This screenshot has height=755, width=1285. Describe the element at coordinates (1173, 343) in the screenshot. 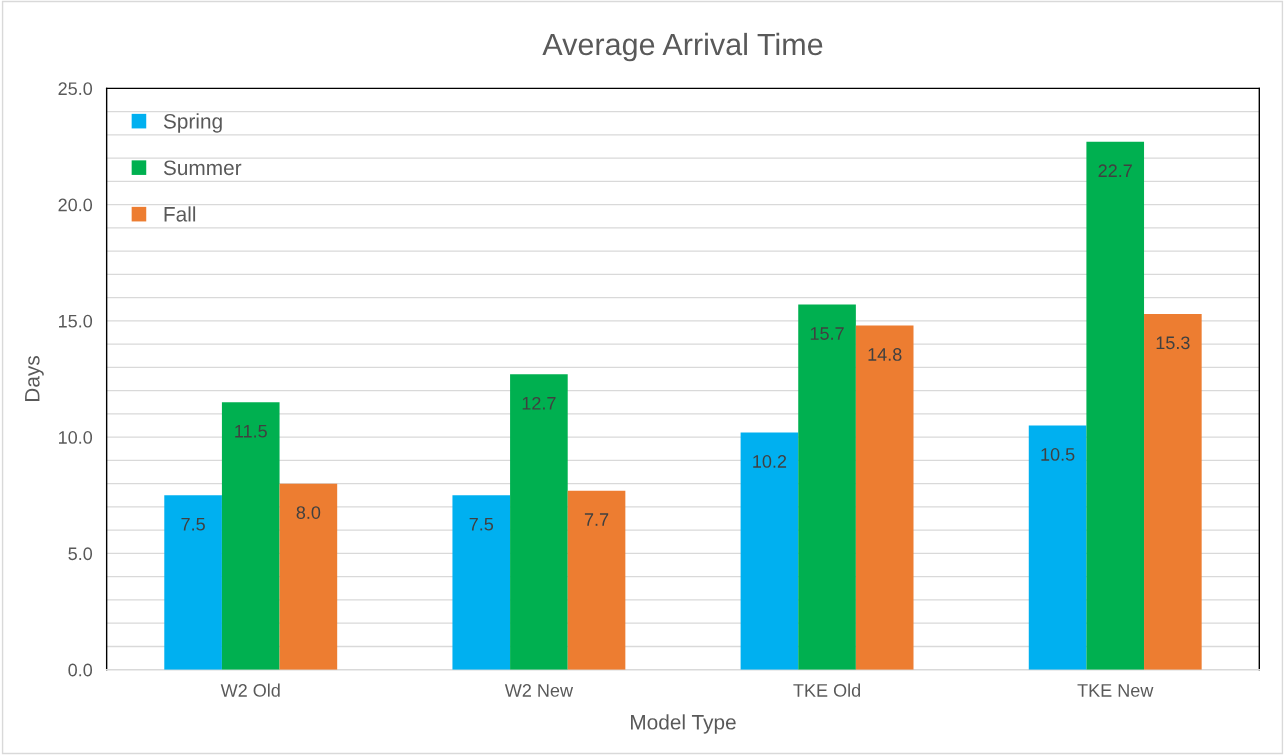

I see `data-label: 15.3` at that location.